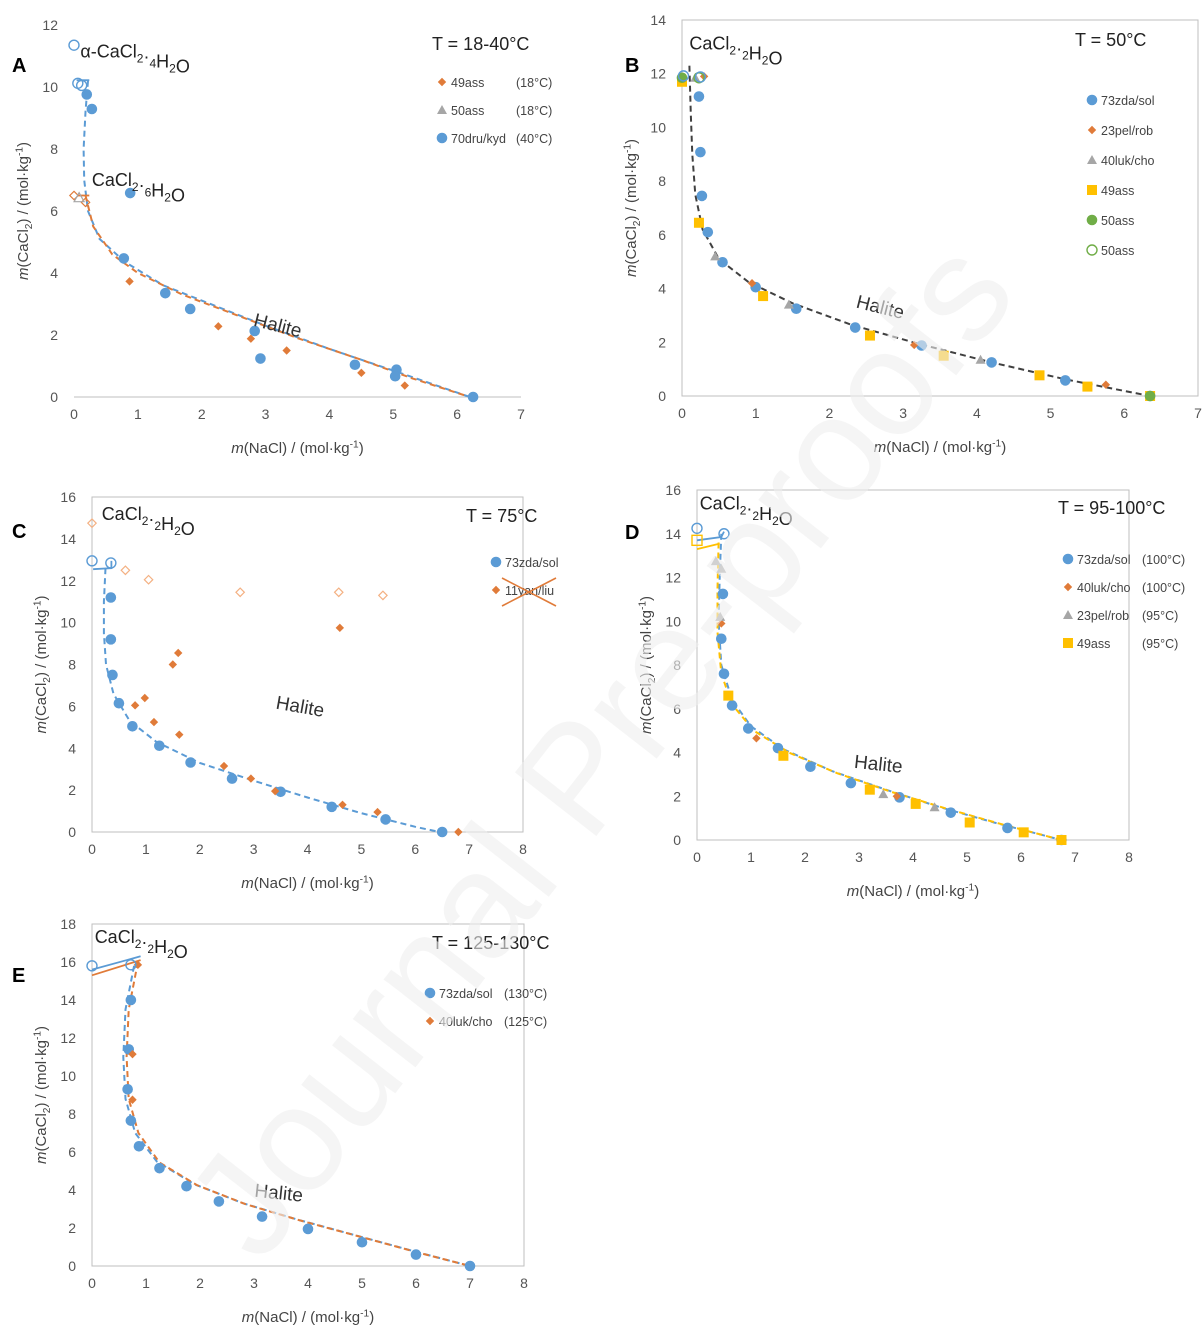  What do you see at coordinates (1117, 191) in the screenshot?
I see `legend-label: 49ass` at bounding box center [1117, 191].